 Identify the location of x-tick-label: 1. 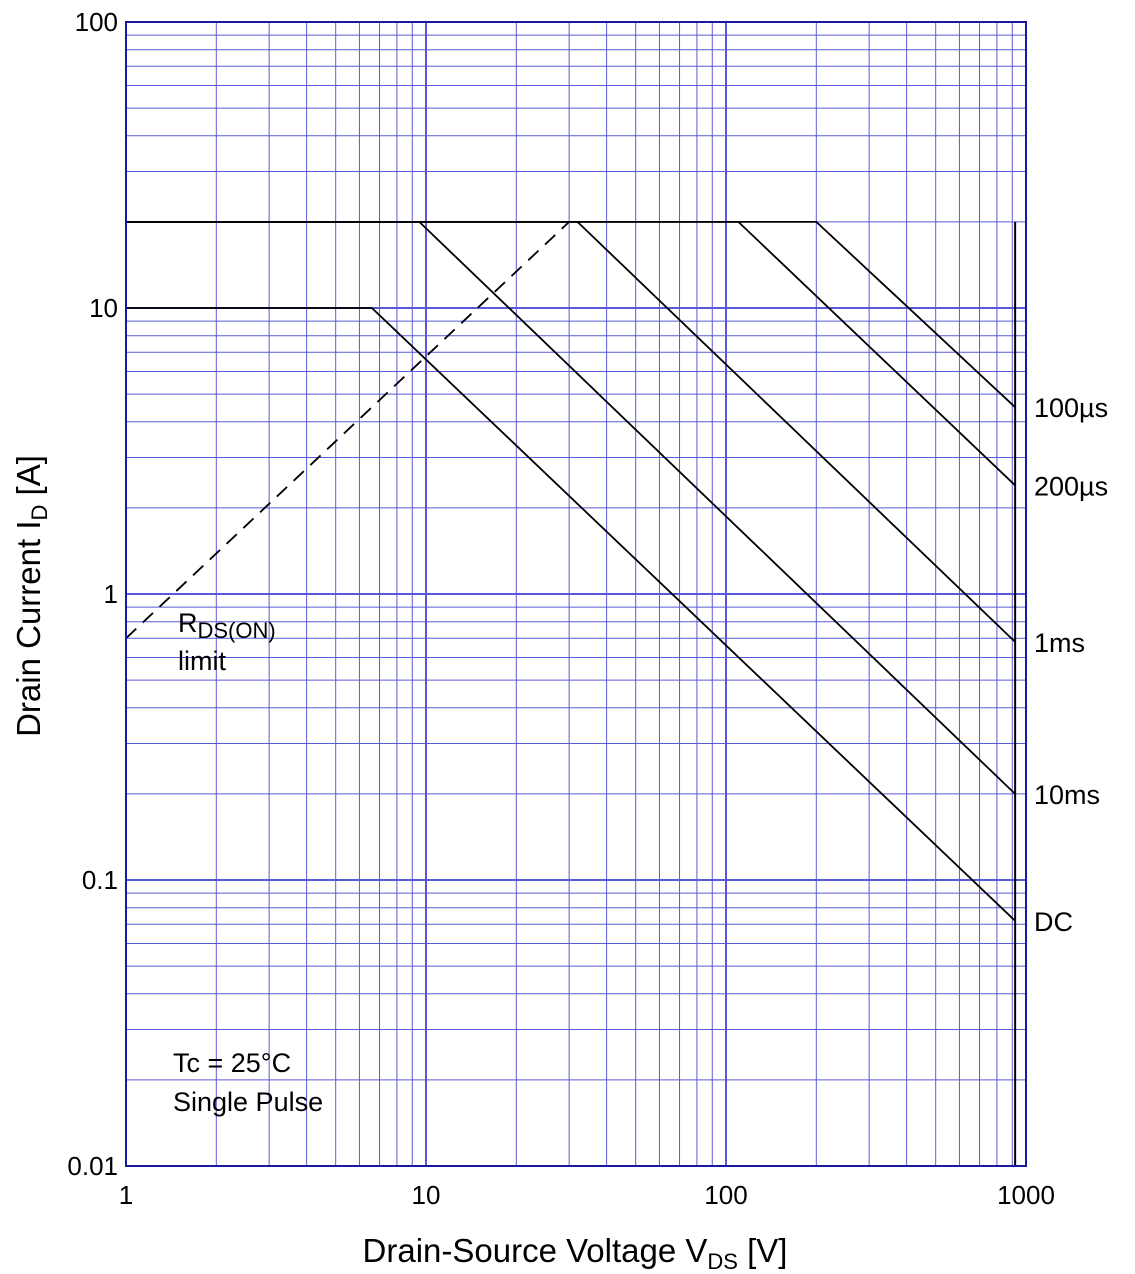
(126, 1195).